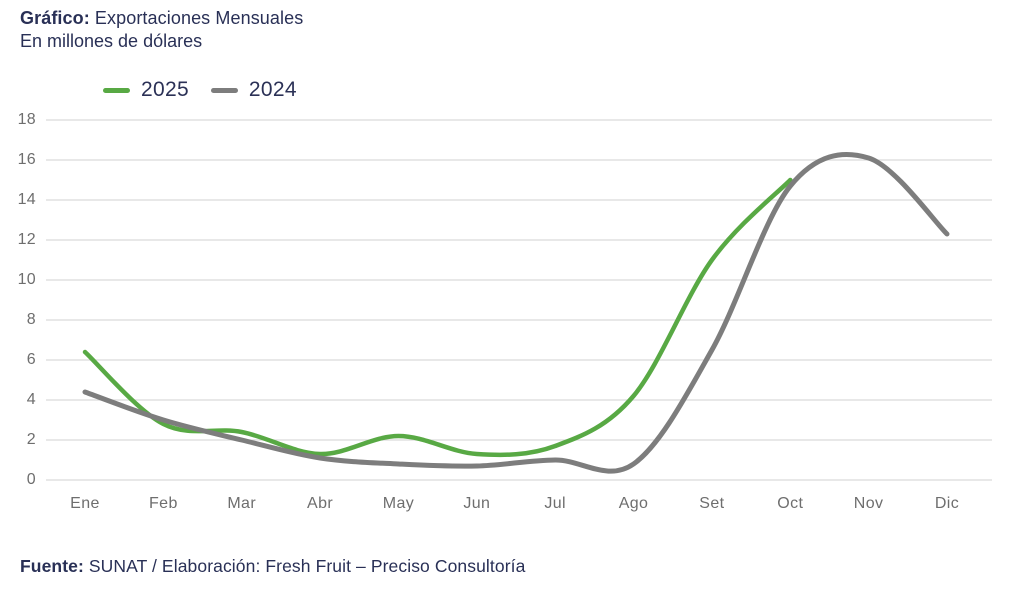  I want to click on y-tick-label: 0, so click(31, 479).